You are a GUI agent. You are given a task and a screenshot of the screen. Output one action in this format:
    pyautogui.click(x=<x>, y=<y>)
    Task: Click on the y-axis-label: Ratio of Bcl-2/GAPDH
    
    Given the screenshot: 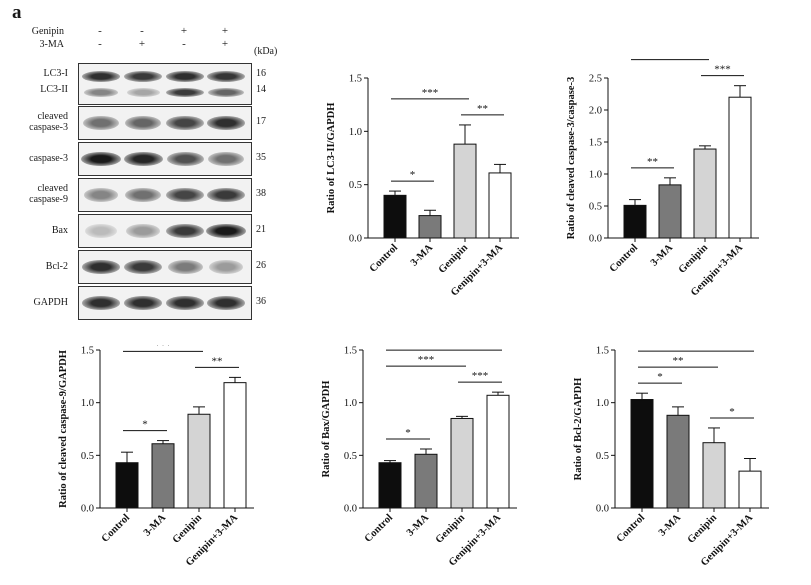 What is the action you would take?
    pyautogui.click(x=578, y=429)
    